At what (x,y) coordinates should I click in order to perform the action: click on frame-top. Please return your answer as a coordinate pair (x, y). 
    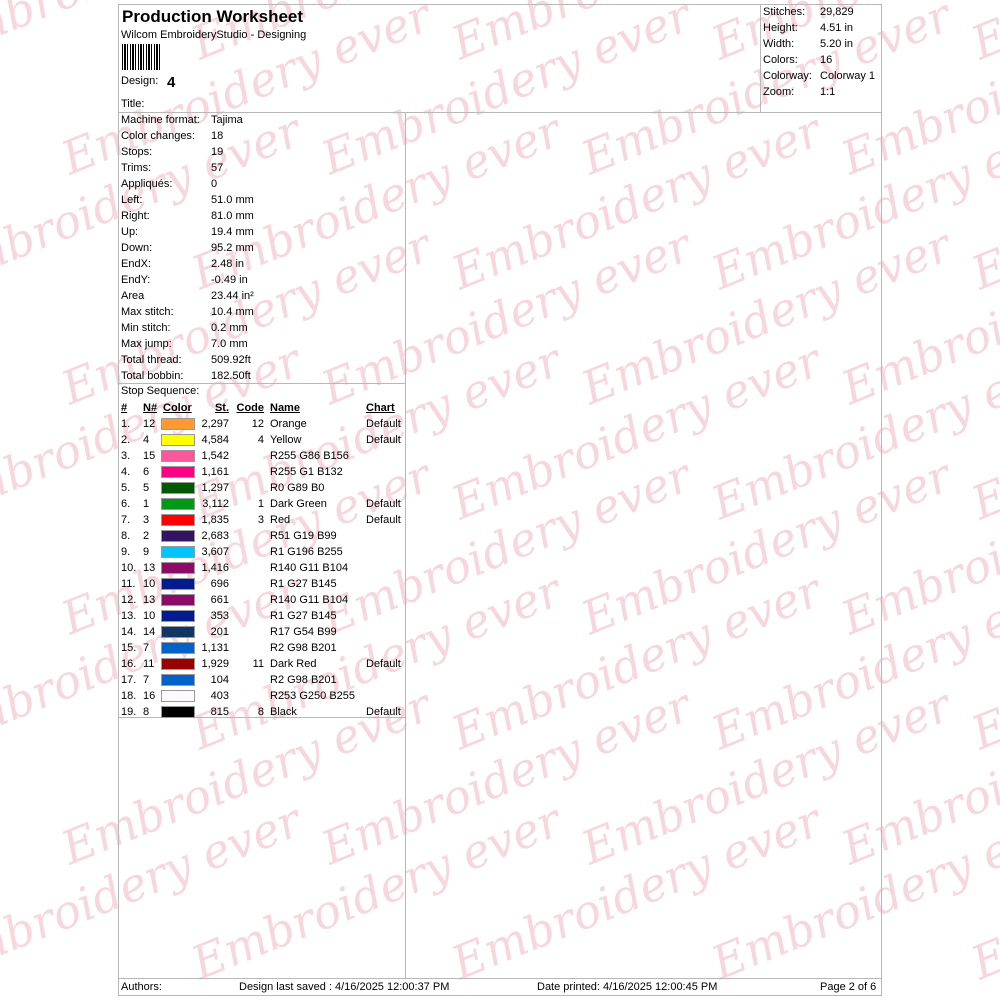
    Looking at the image, I should click on (500, 4).